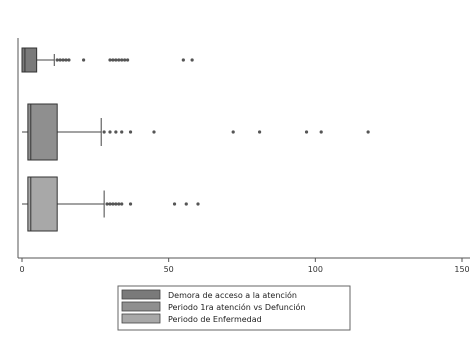  What do you see at coordinates (21, 269) in the screenshot?
I see `x-tick-label: 0` at bounding box center [21, 269].